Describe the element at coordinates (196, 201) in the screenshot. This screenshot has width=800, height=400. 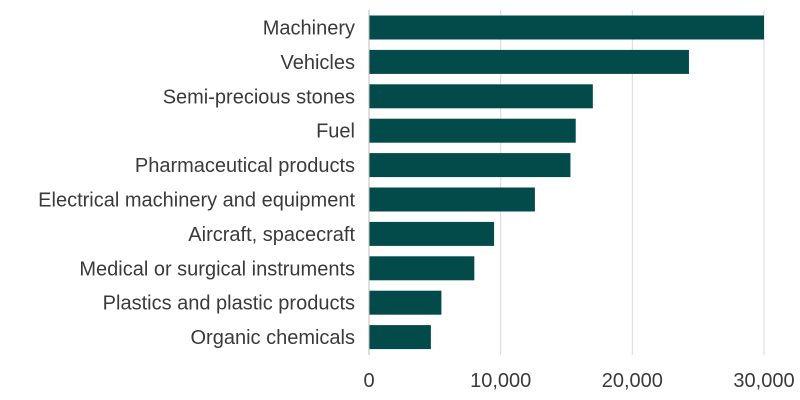
I see `category-label: Electrical machinery and equipment` at that location.